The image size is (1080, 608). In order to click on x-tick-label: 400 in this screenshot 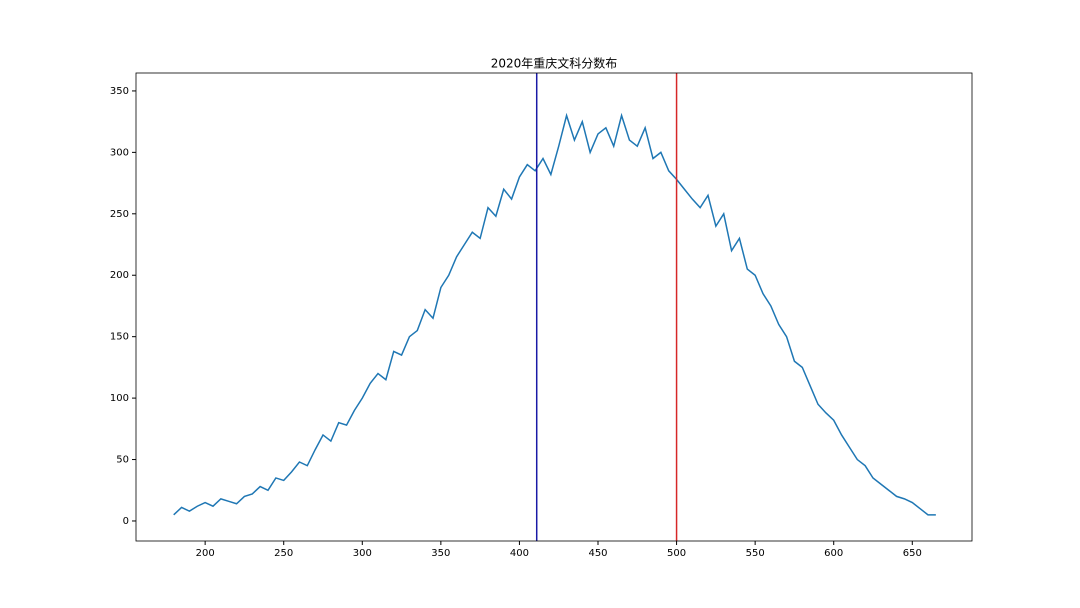, I will do `click(519, 553)`.